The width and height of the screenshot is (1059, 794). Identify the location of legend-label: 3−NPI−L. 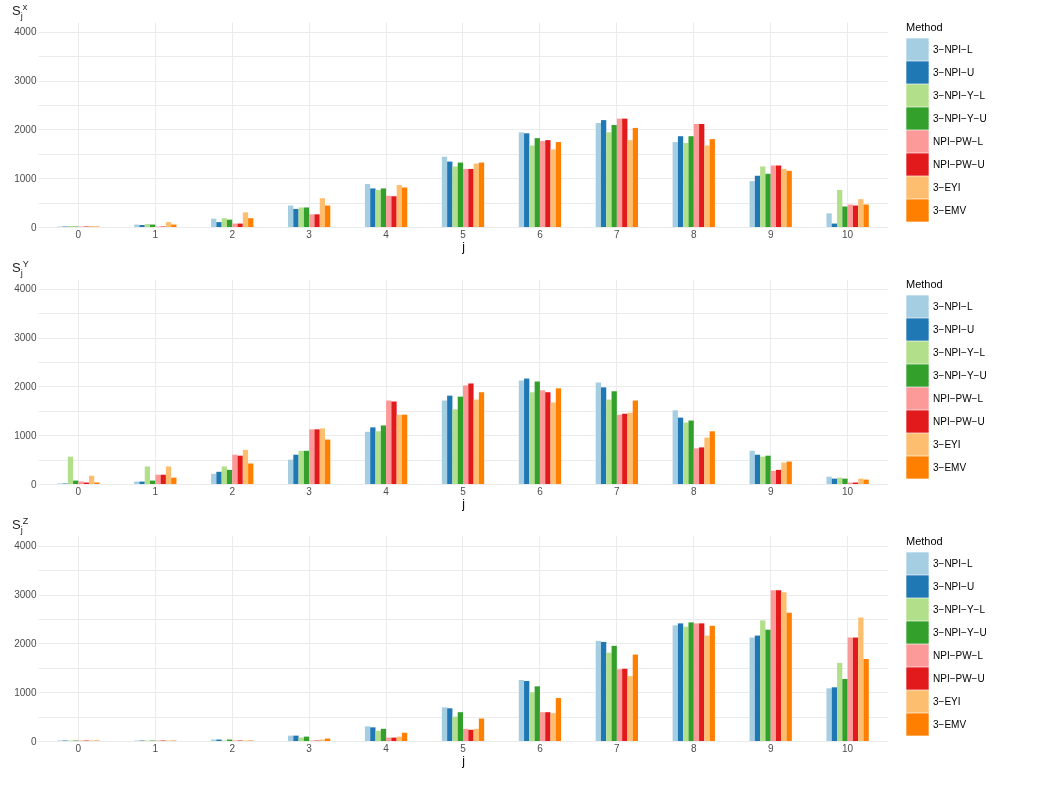
(953, 563).